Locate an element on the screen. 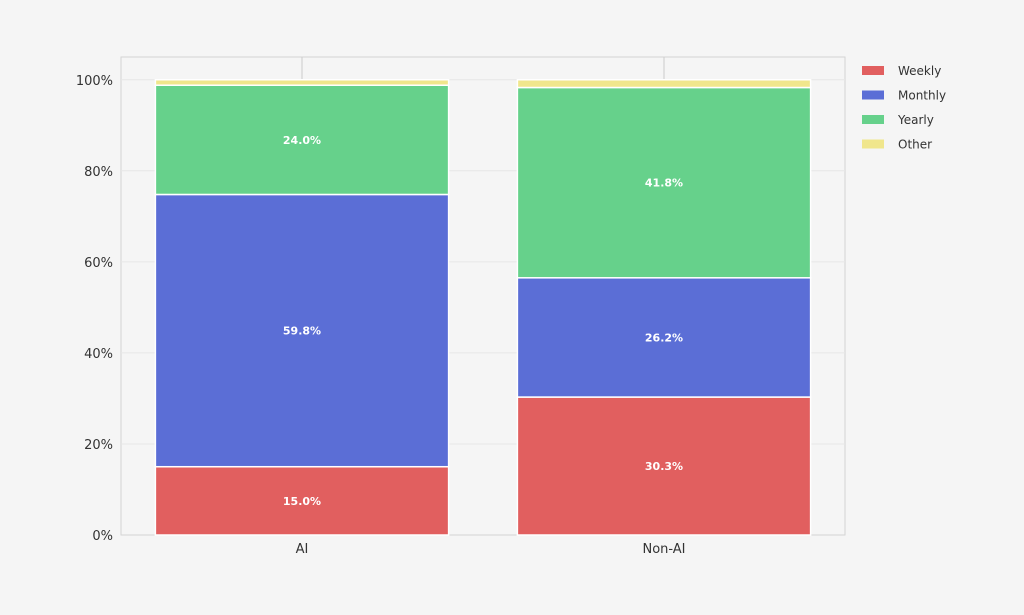  legend-swatch-other is located at coordinates (873, 144).